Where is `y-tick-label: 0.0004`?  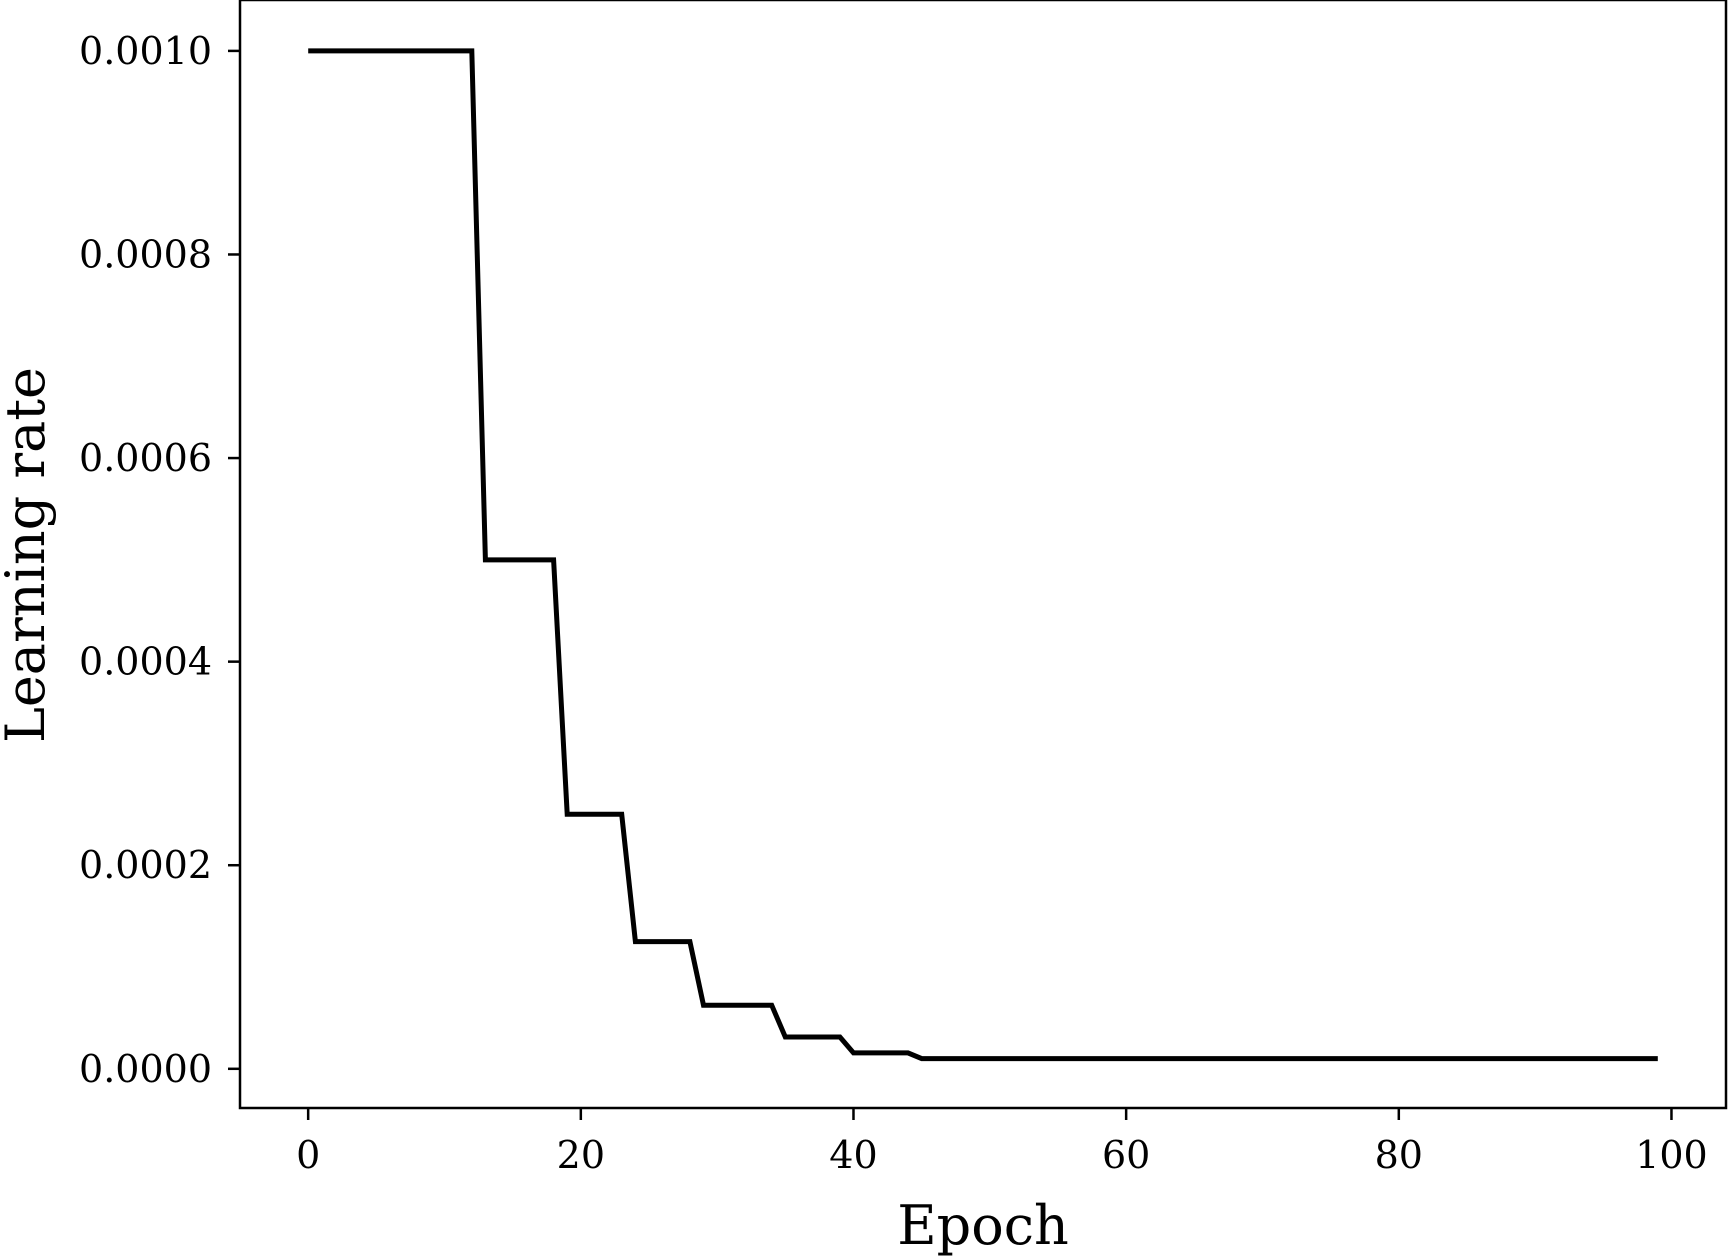
y-tick-label: 0.0004 is located at coordinates (145, 662).